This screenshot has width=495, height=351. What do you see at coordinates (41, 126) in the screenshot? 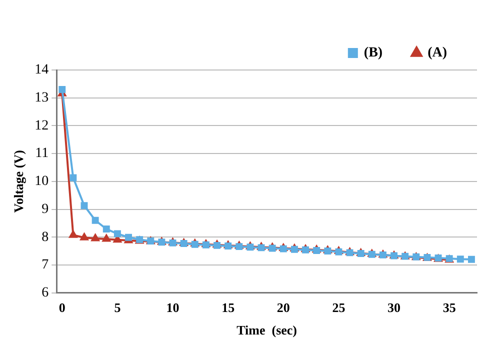
I see `y-tick-label: 12` at bounding box center [41, 126].